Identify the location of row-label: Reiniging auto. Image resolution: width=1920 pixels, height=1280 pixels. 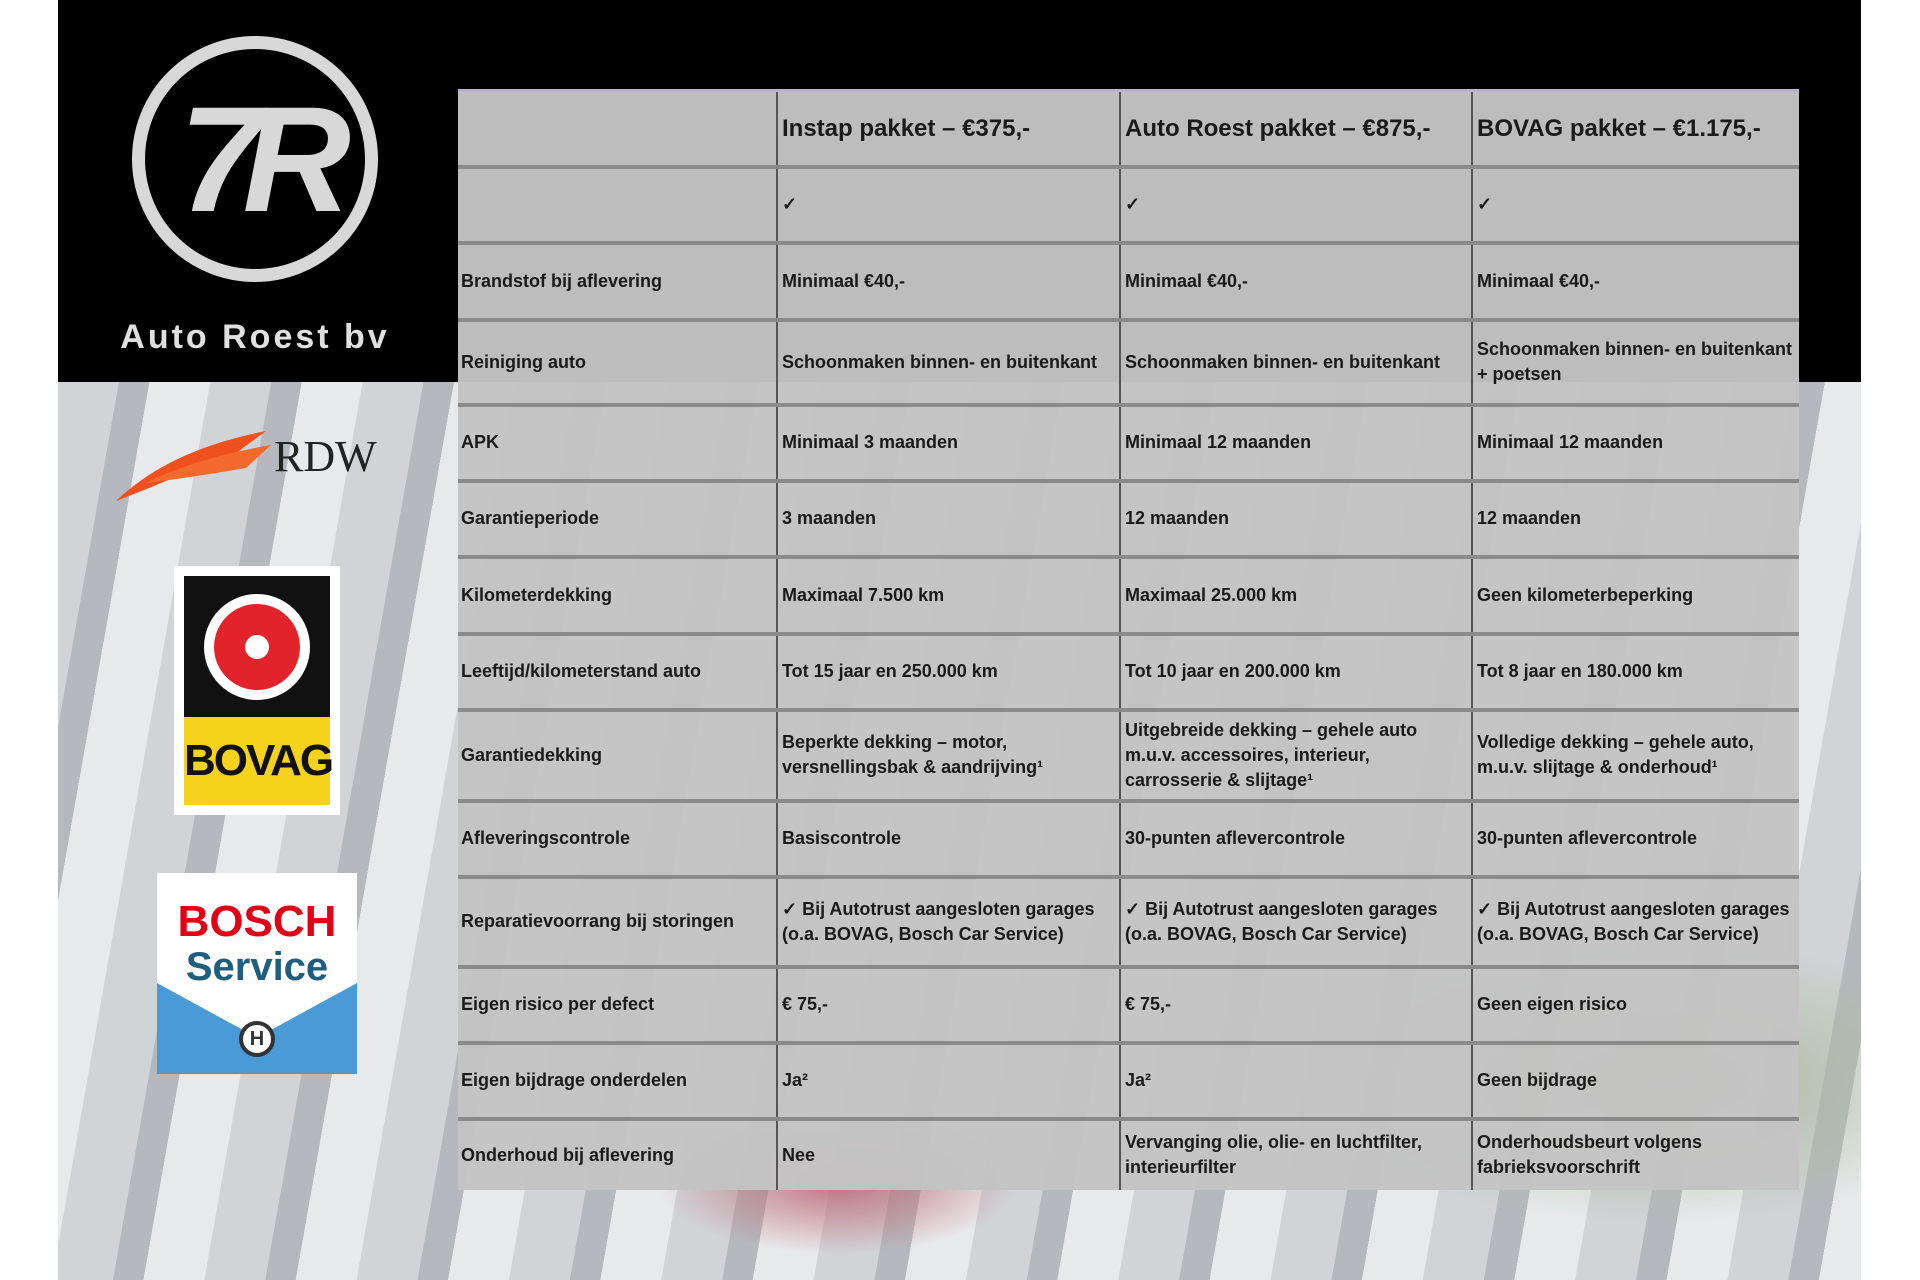
(617, 361).